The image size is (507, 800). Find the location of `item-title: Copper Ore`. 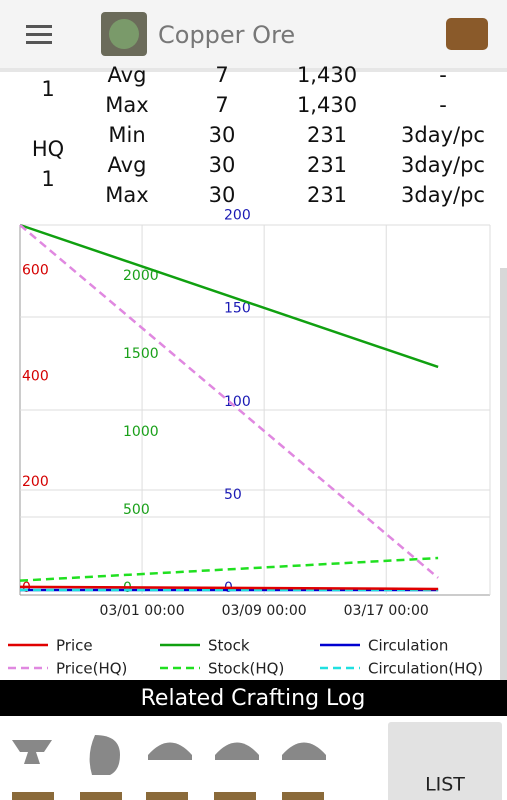

item-title: Copper Ore is located at coordinates (226, 35).